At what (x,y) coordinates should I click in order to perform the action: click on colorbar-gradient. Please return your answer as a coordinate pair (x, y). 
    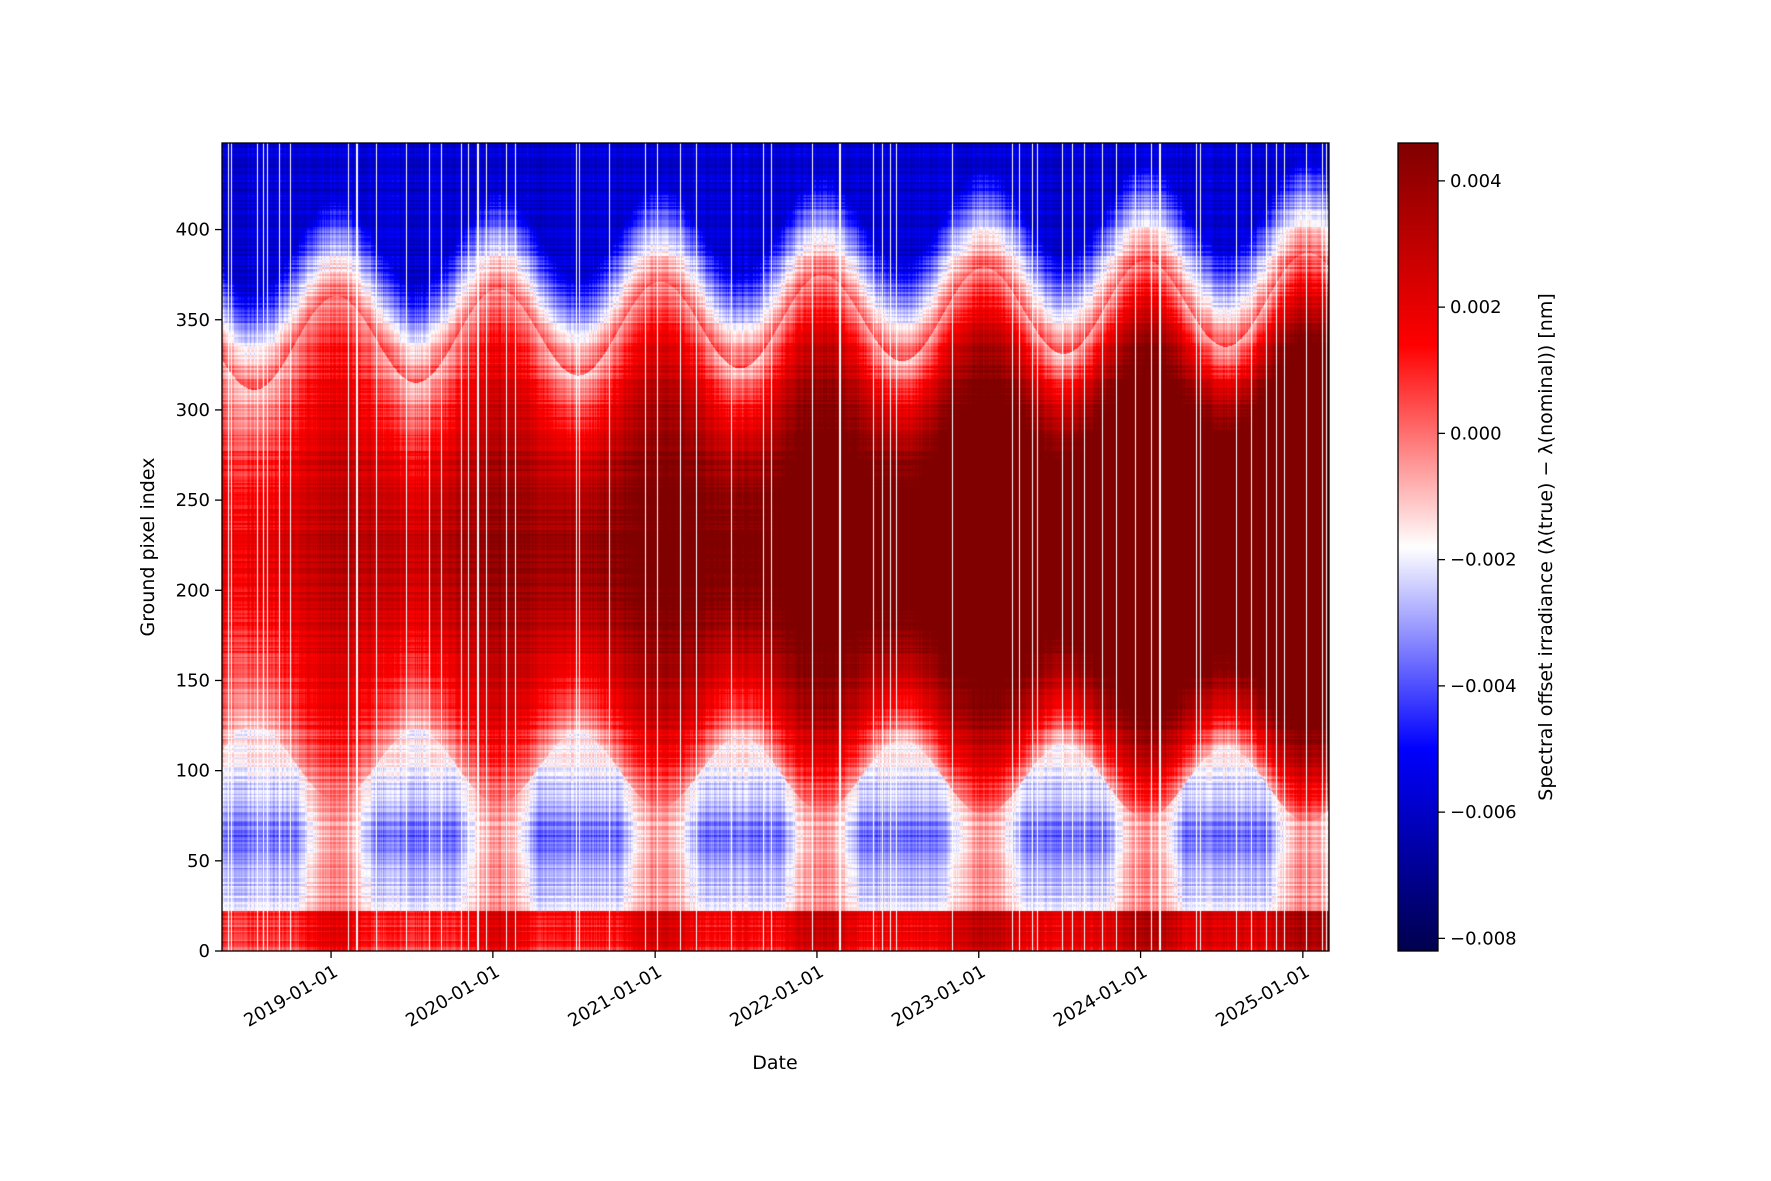
    Looking at the image, I should click on (1418, 547).